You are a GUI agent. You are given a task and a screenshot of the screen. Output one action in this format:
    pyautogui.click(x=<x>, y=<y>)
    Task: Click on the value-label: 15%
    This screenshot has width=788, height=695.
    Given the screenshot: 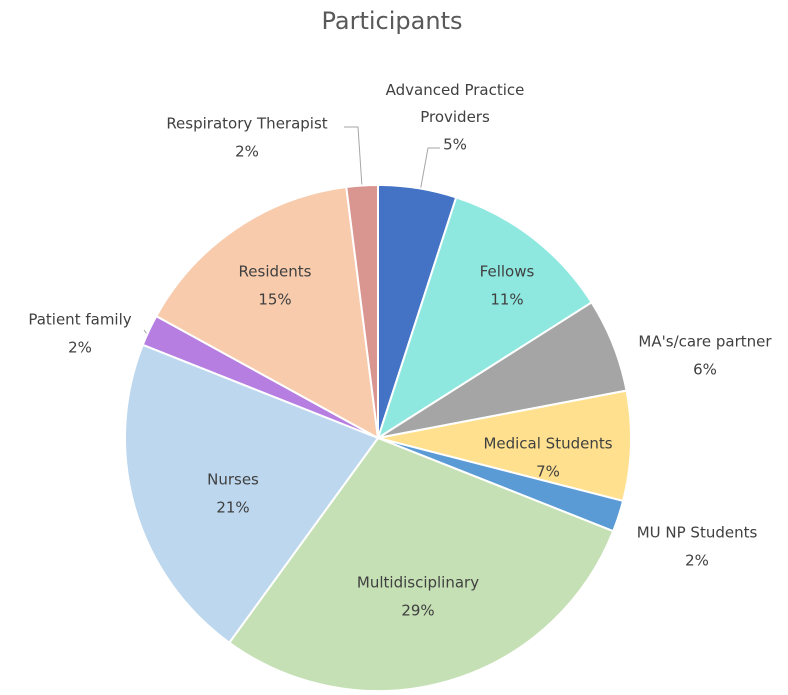 What is the action you would take?
    pyautogui.click(x=274, y=300)
    